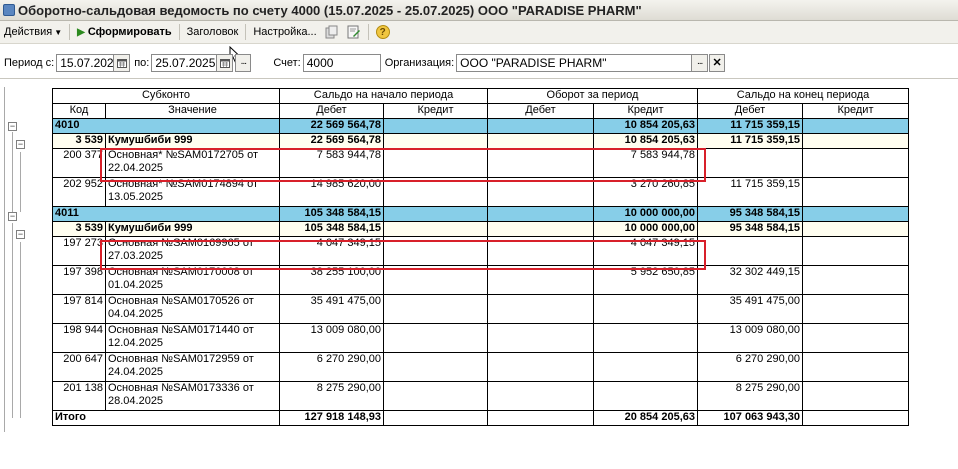  Describe the element at coordinates (136, 343) in the screenshot. I see `contract-name-line2: 12.04.2025` at that location.